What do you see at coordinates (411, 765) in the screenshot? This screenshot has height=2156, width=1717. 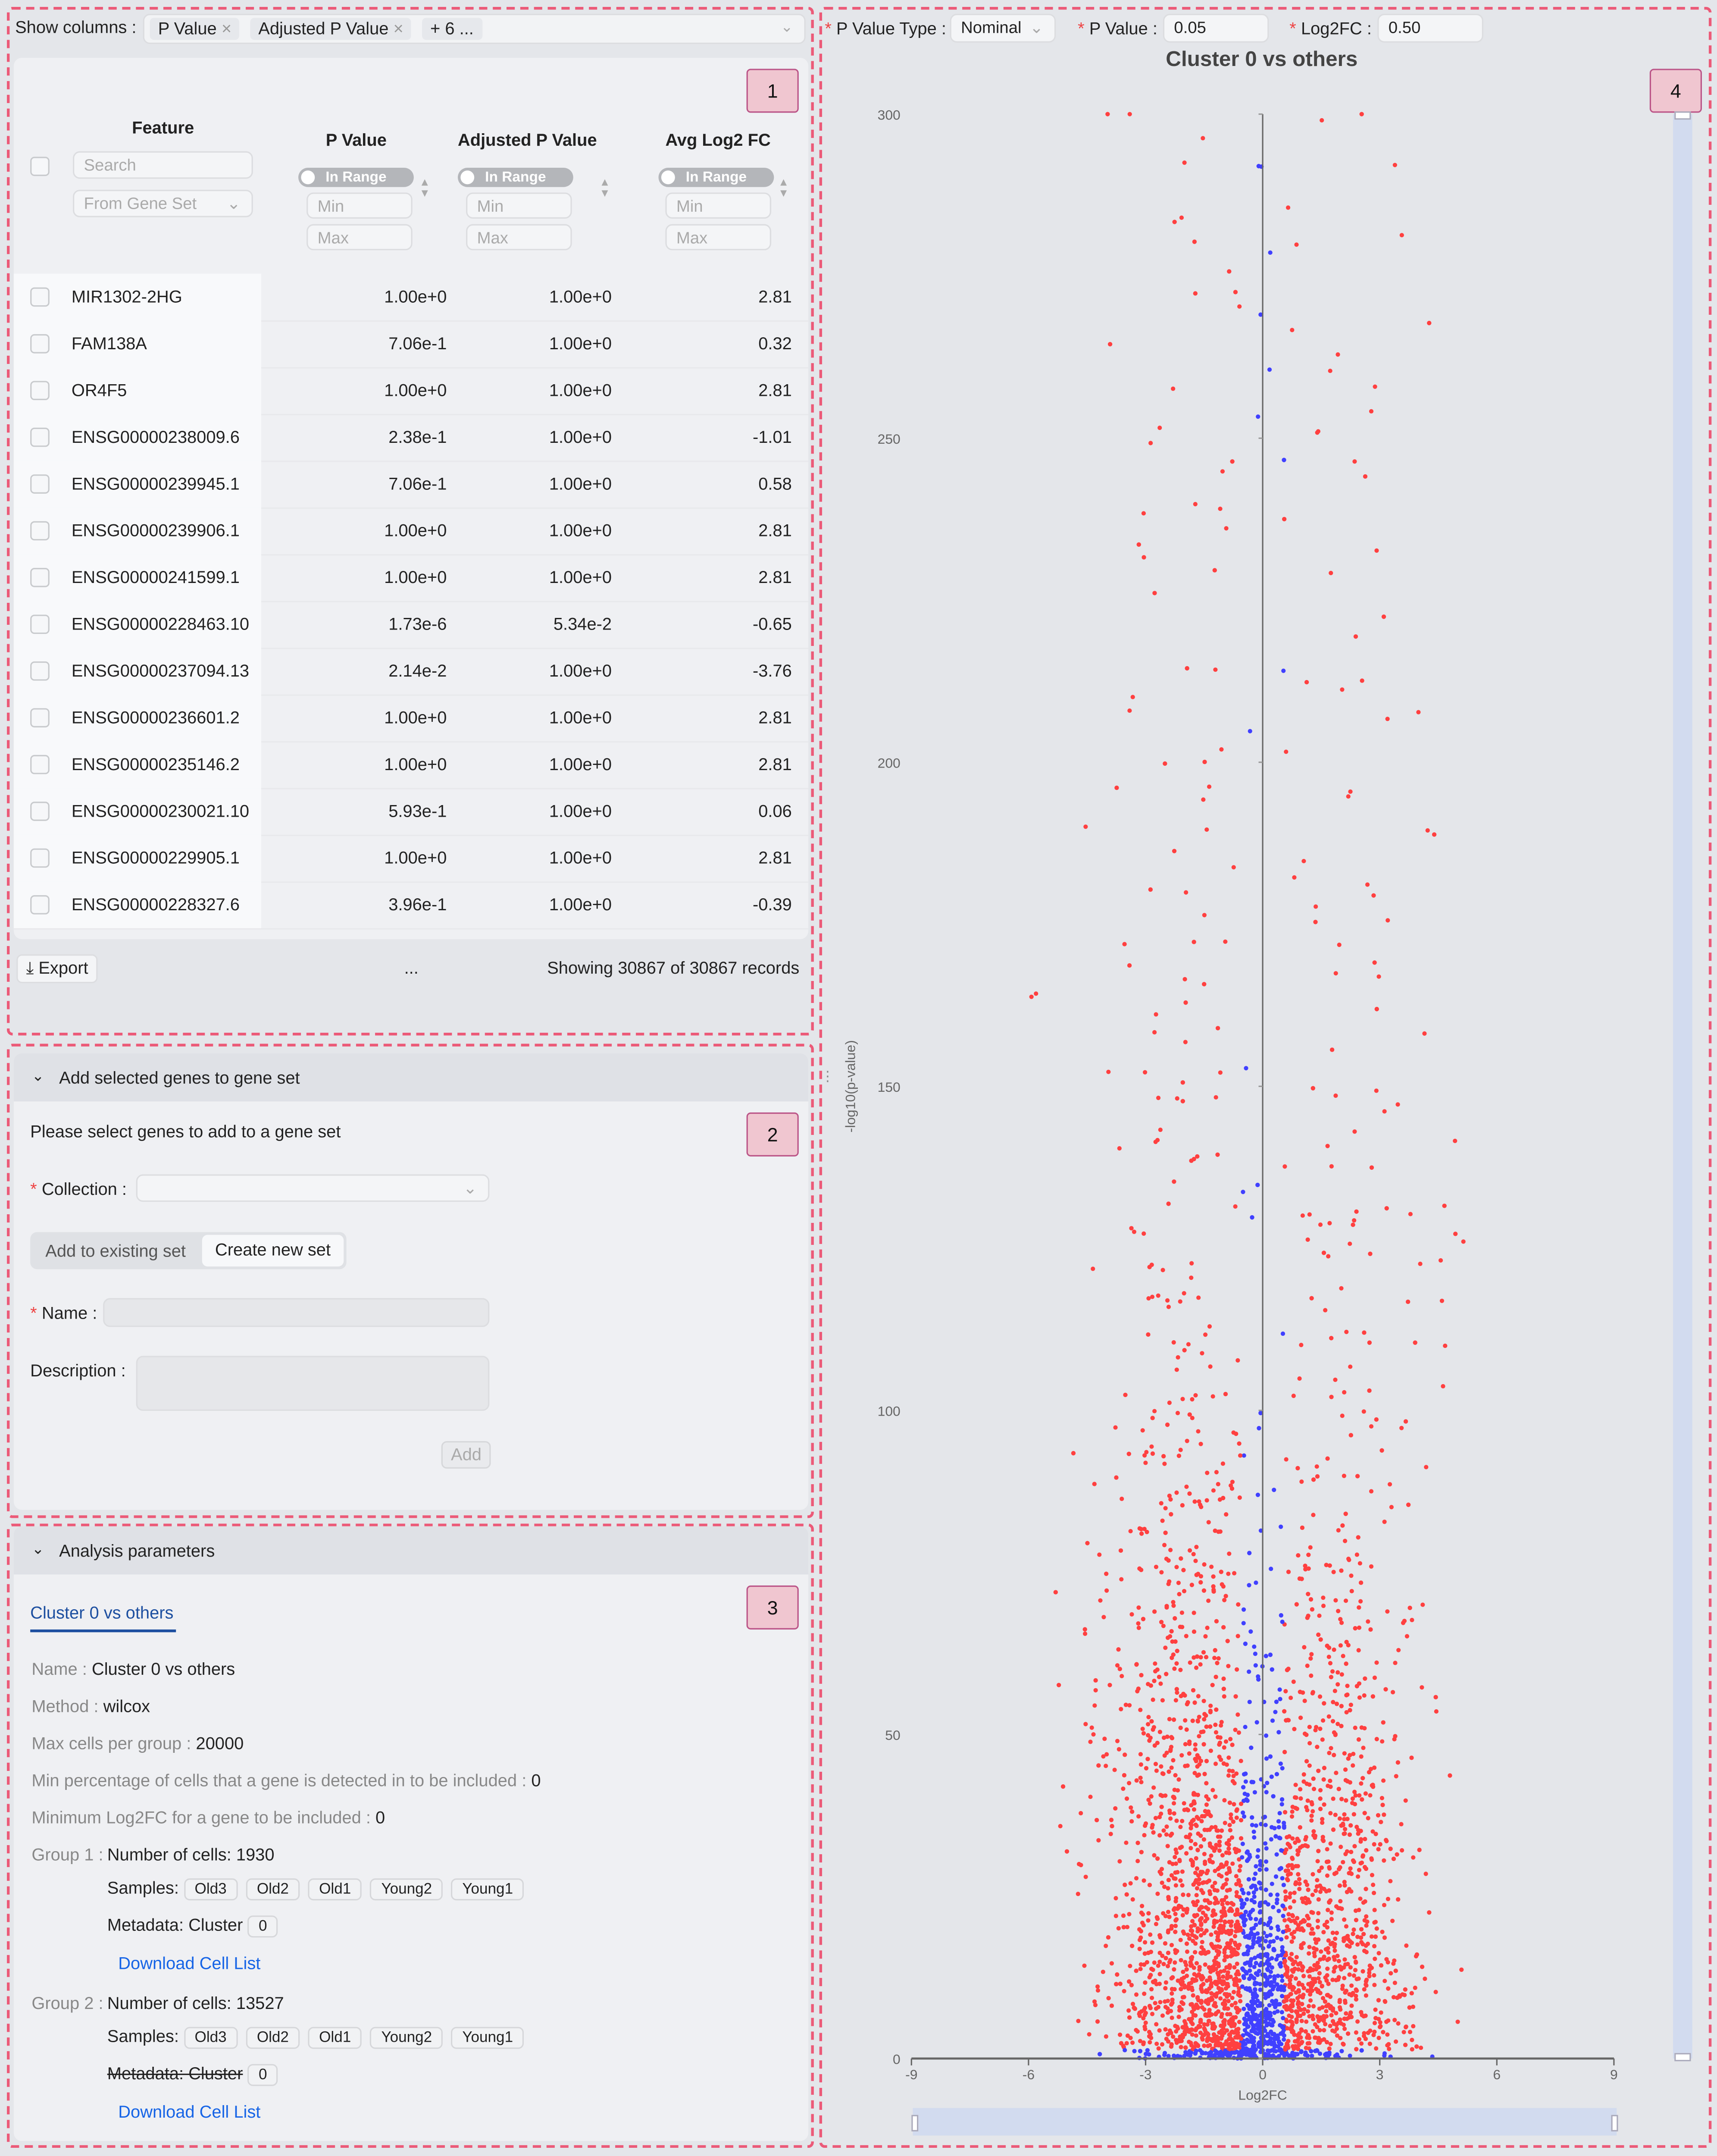 I see `table-row: ENSG00000235146.2 1.00e+0 1.00e+0 2.81` at bounding box center [411, 765].